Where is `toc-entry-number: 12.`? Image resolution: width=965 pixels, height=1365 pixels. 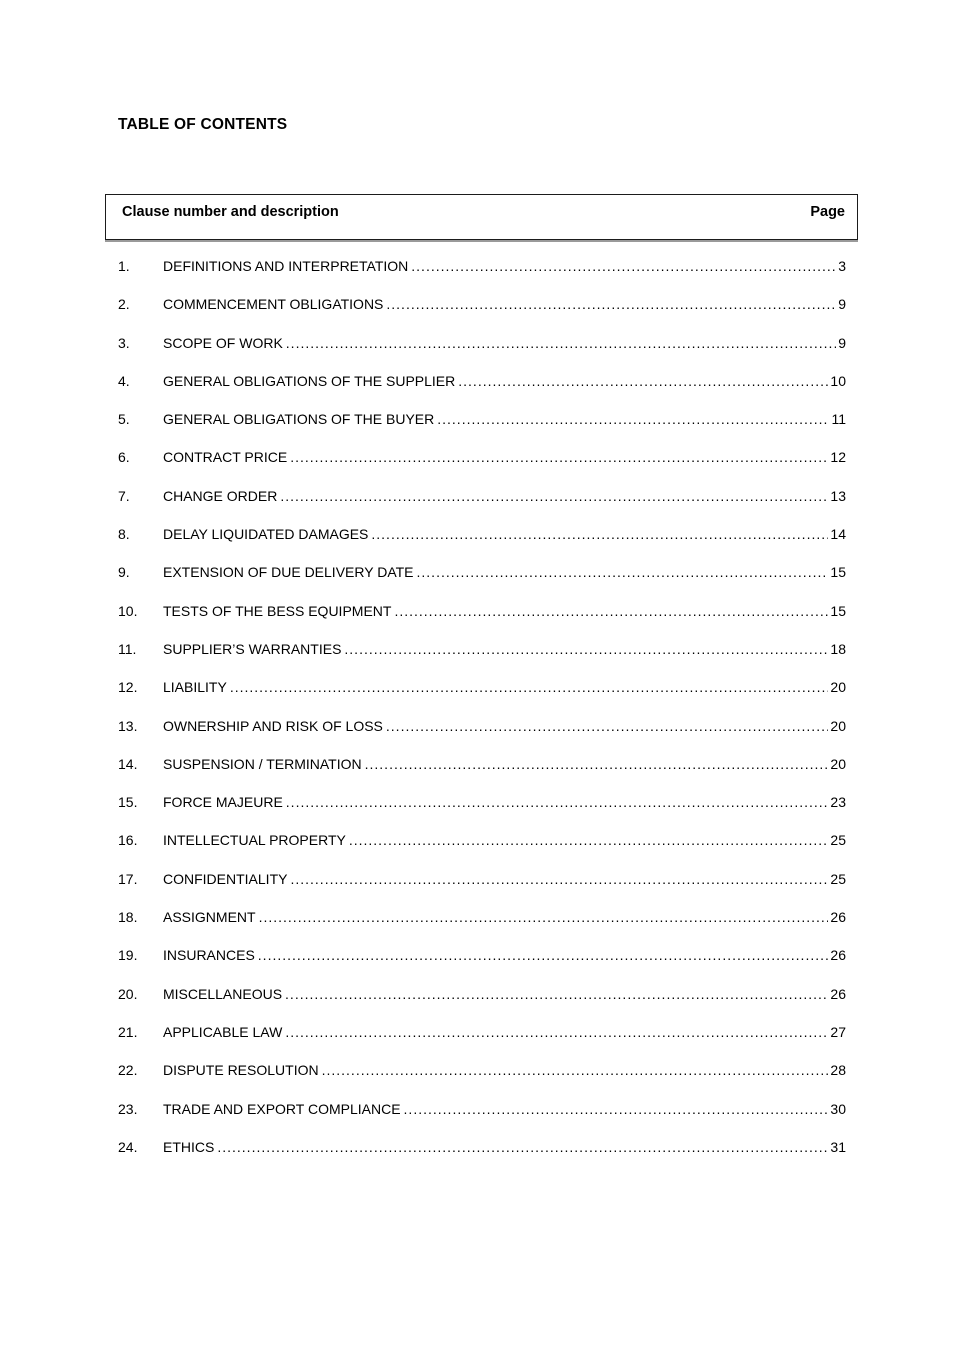 toc-entry-number: 12. is located at coordinates (128, 687).